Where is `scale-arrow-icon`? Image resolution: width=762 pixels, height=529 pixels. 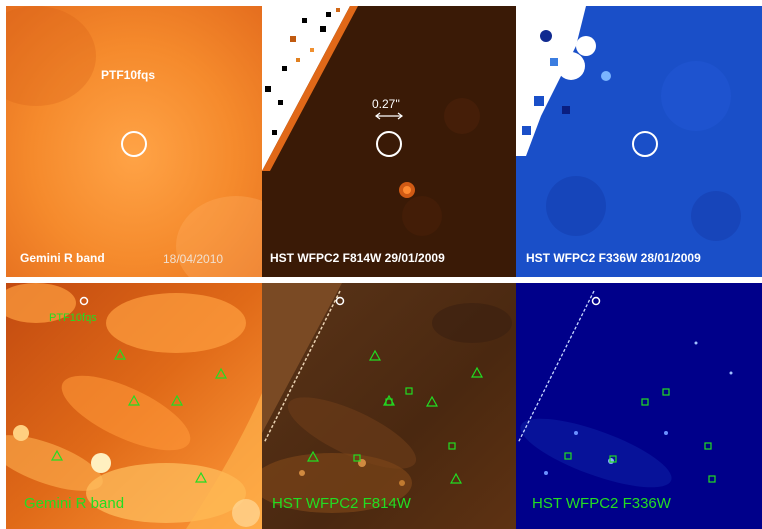 scale-arrow-icon is located at coordinates (389, 116).